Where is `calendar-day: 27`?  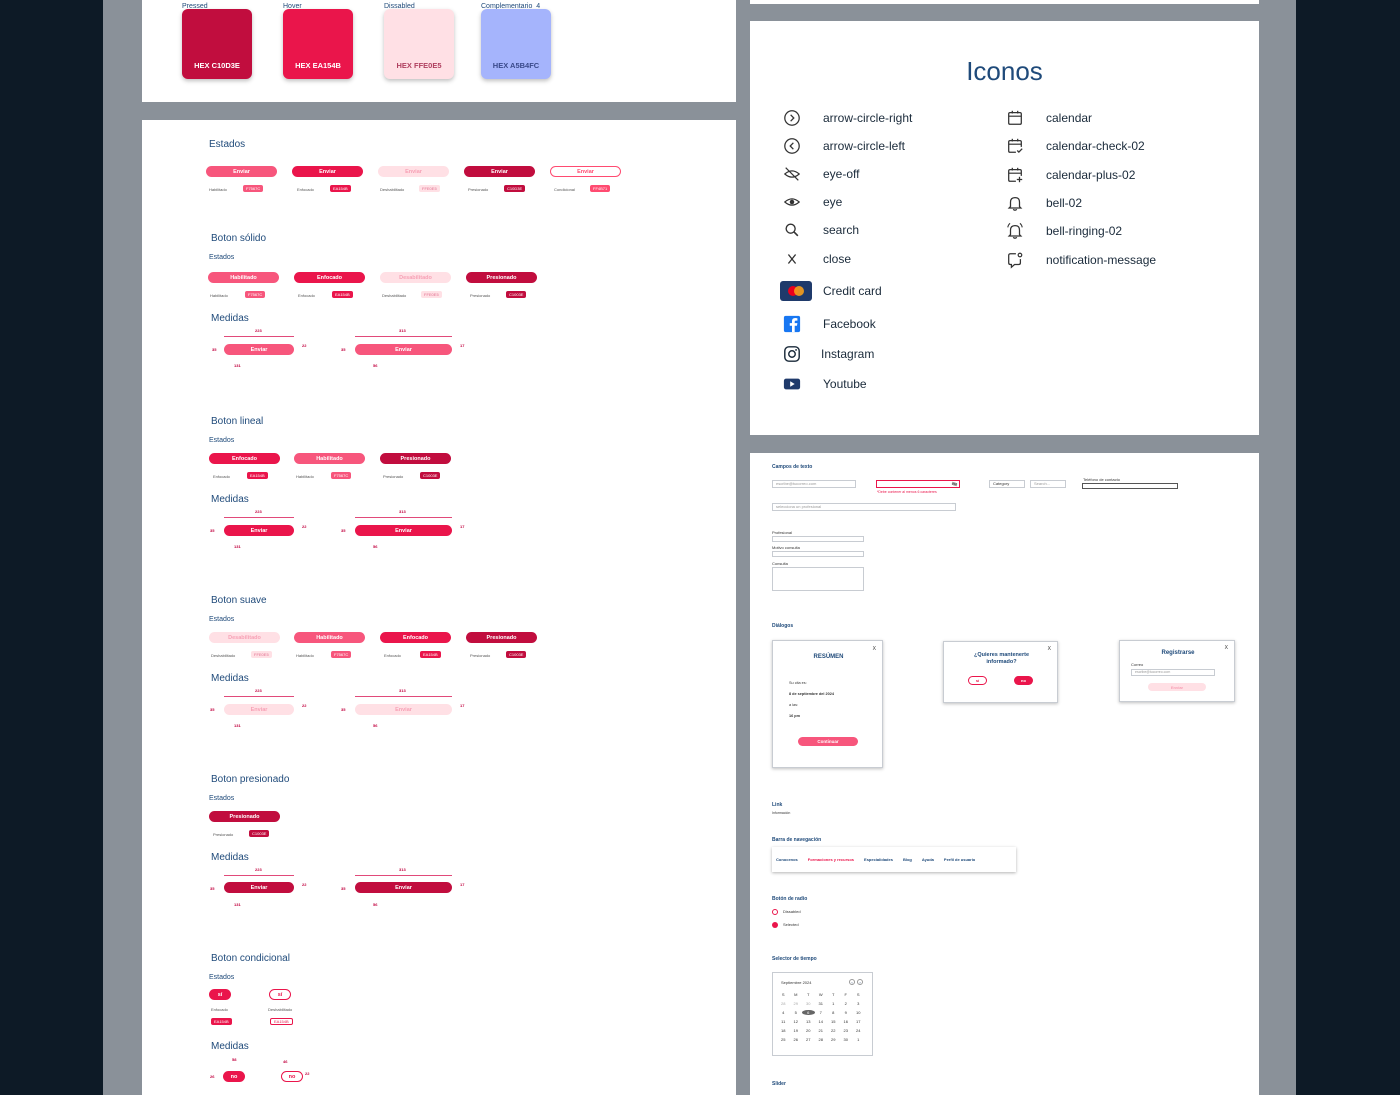 calendar-day: 27 is located at coordinates (808, 1039).